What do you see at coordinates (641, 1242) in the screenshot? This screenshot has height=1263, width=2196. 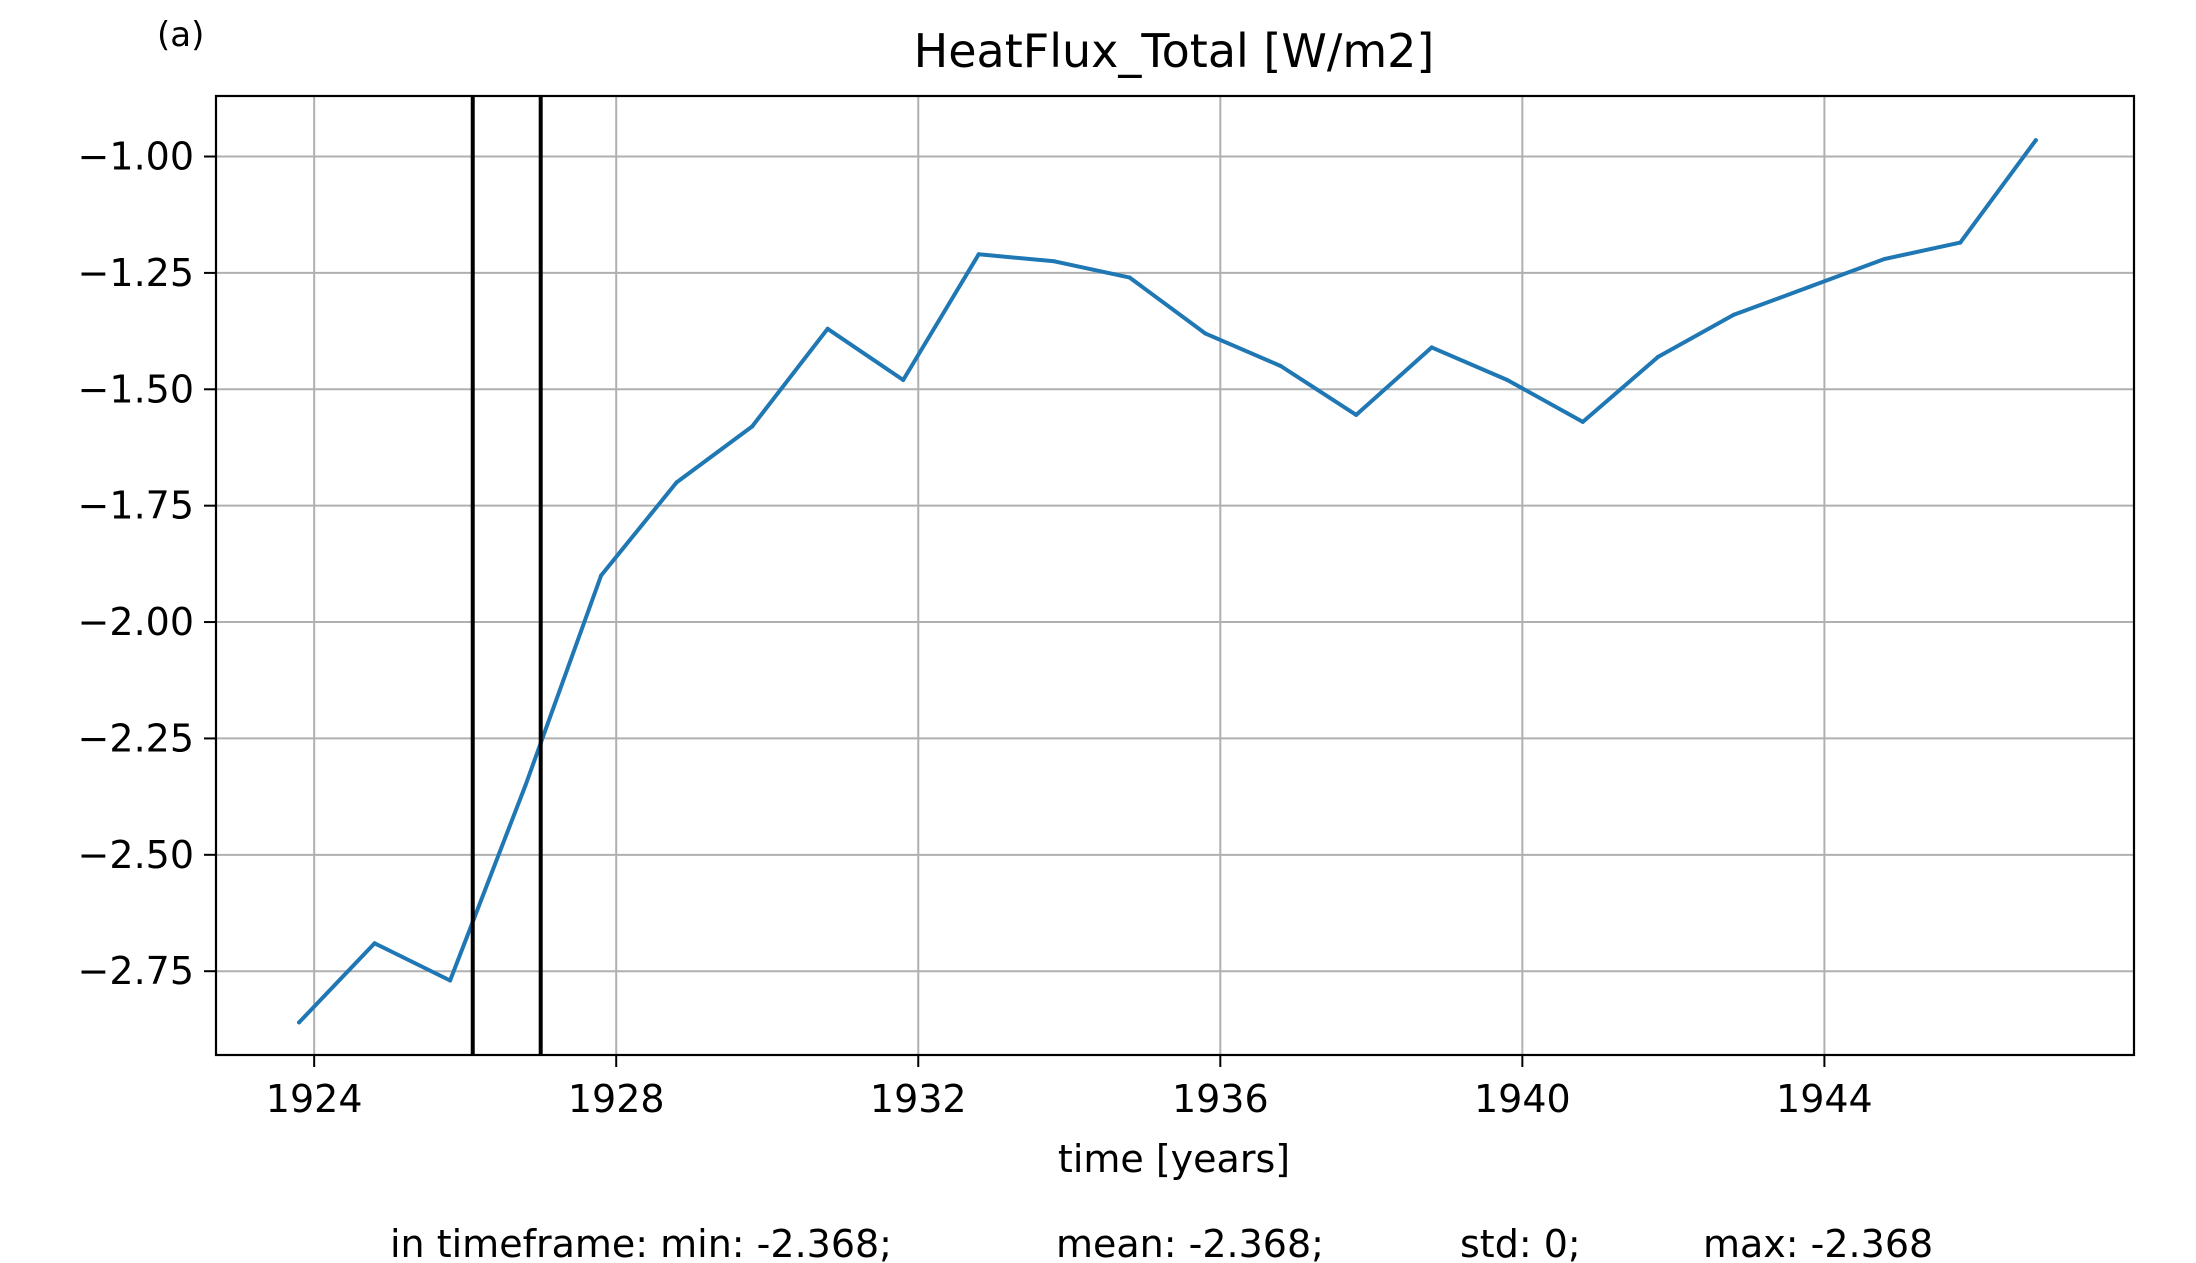 I see `stat-min: in timeframe: min: -2.368;` at bounding box center [641, 1242].